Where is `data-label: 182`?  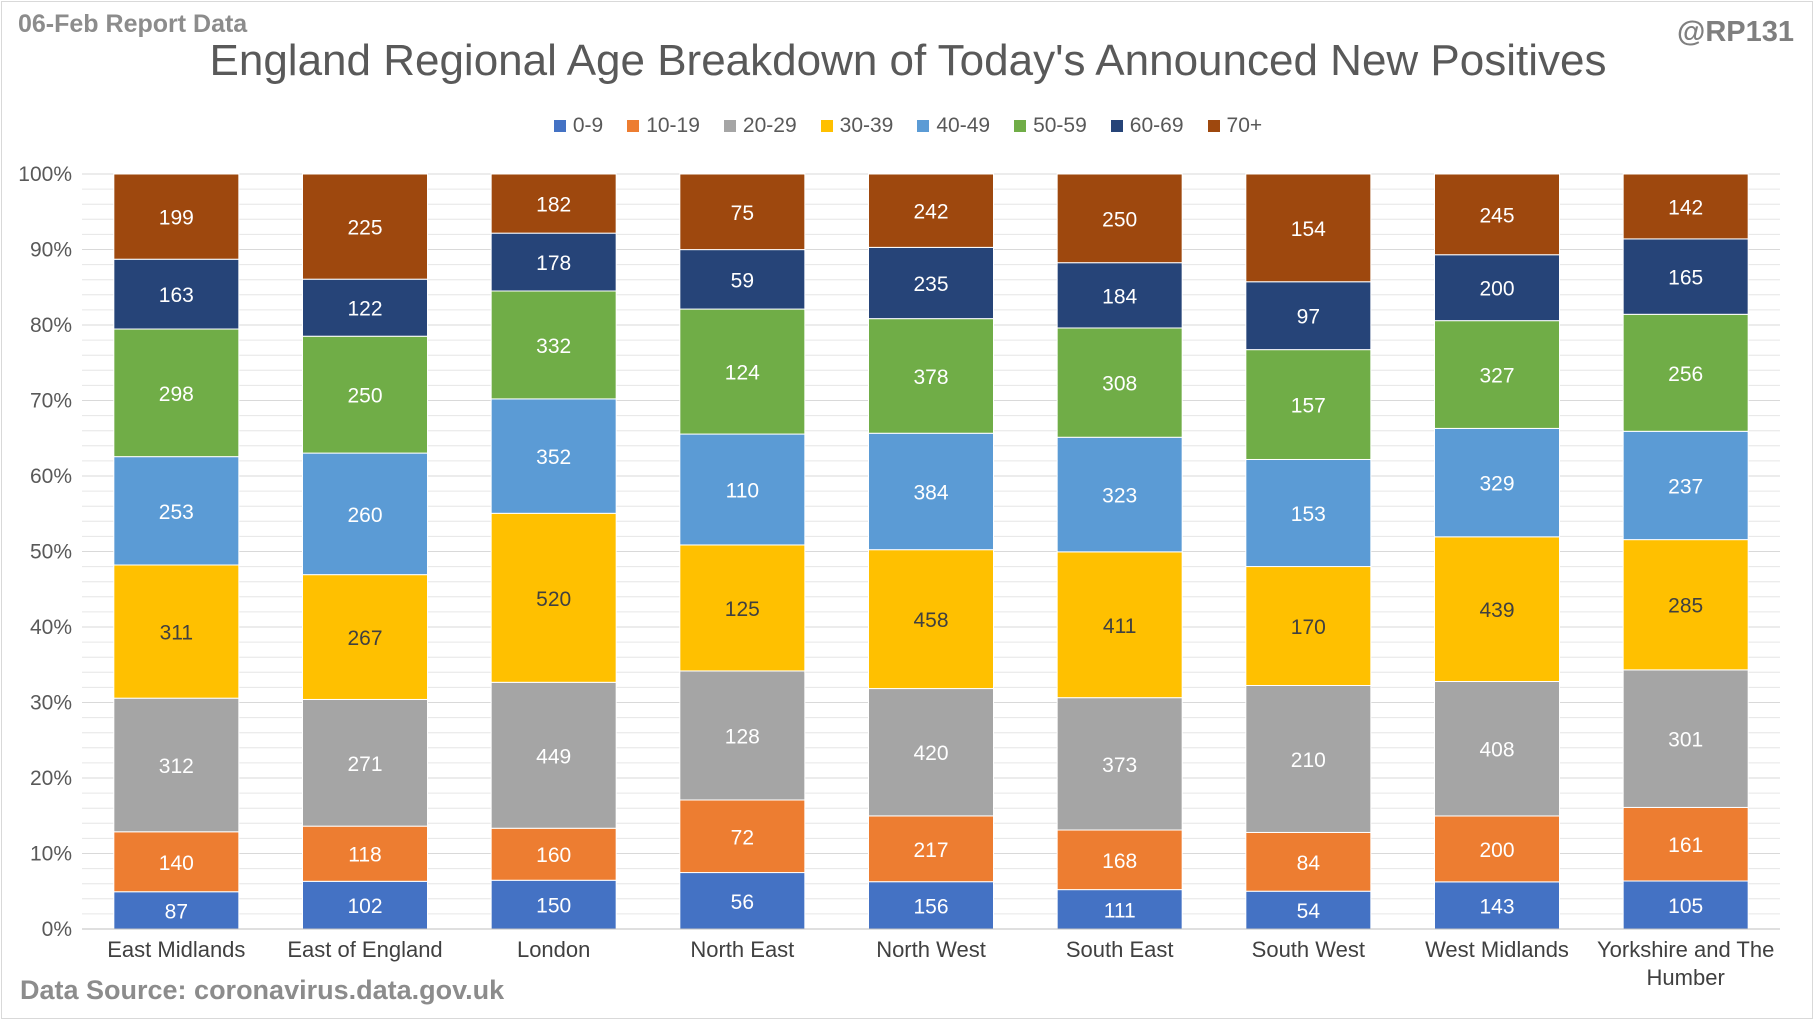
data-label: 182 is located at coordinates (553, 205).